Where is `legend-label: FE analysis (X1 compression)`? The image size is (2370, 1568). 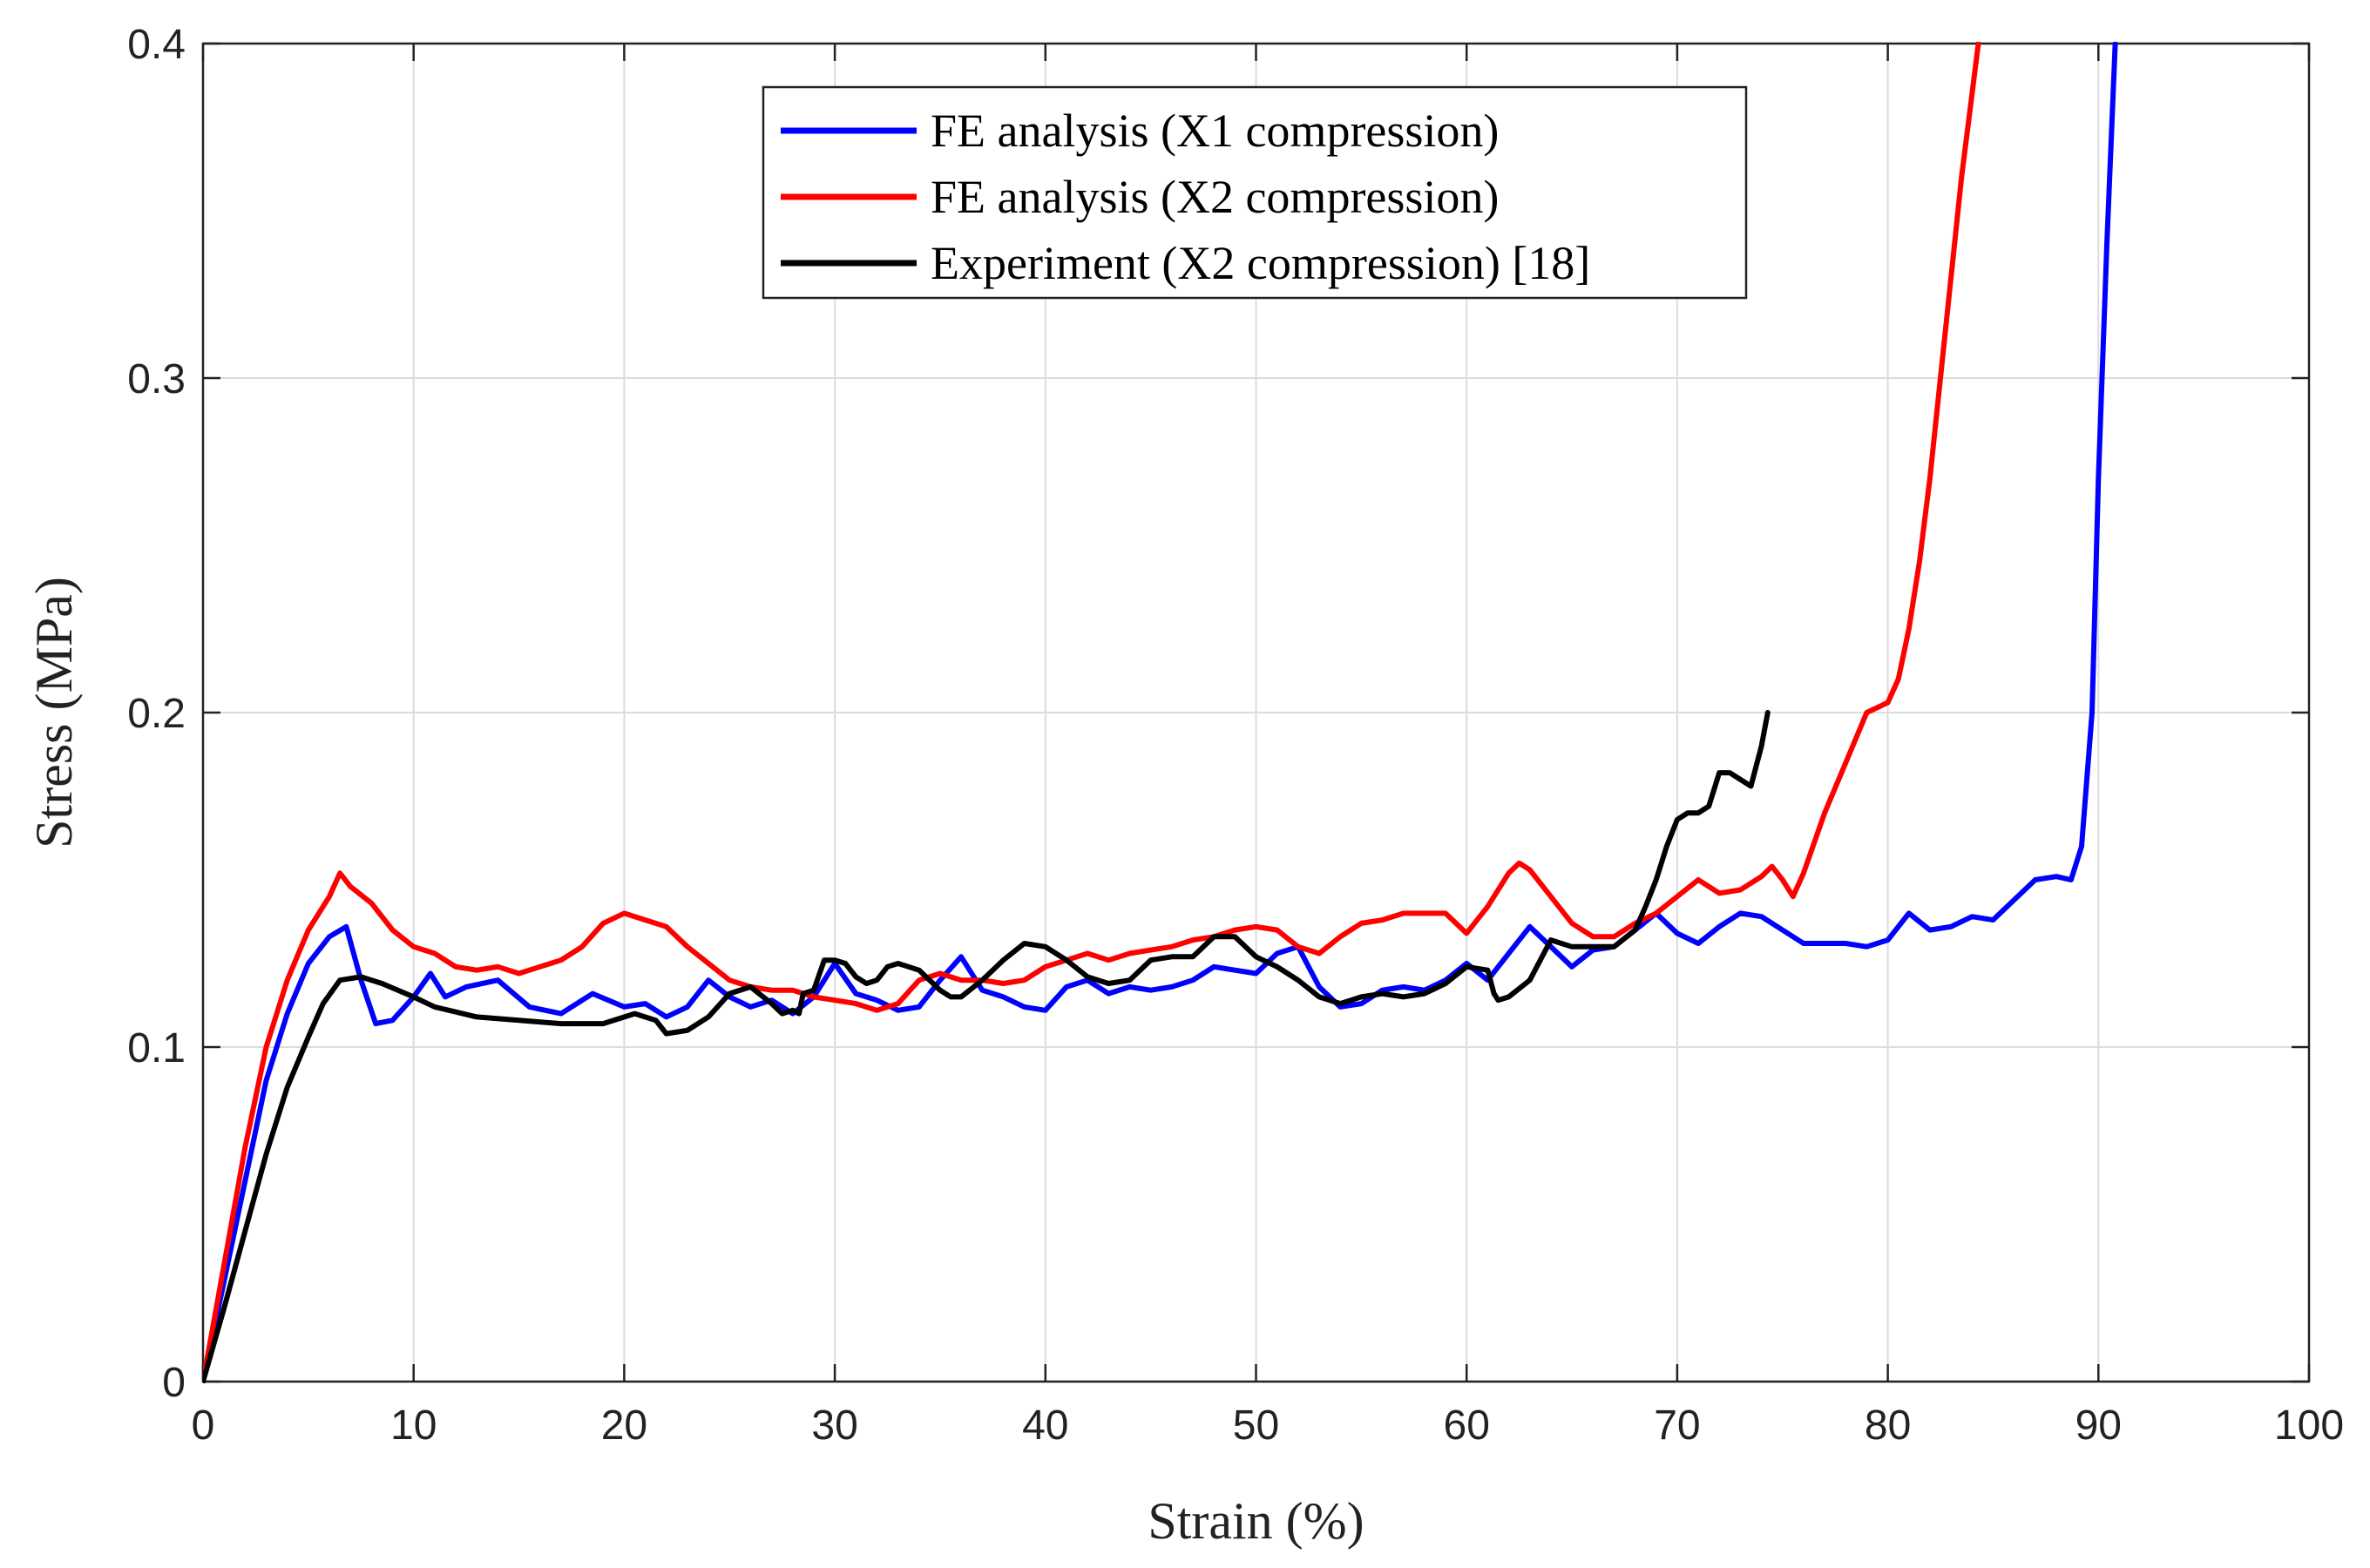
legend-label: FE analysis (X1 compression) is located at coordinates (1215, 131).